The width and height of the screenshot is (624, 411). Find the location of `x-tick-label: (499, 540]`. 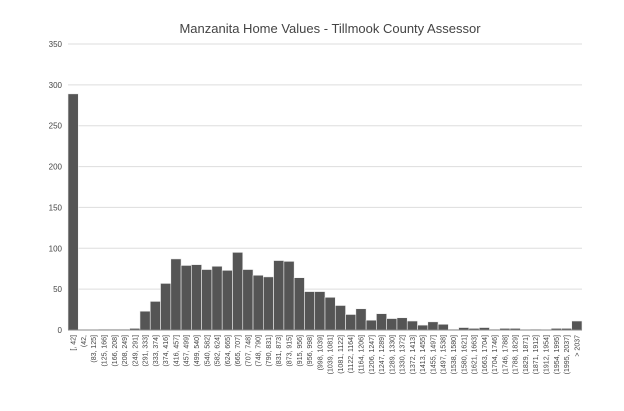

x-tick-label: (499, 540] is located at coordinates (197, 351).